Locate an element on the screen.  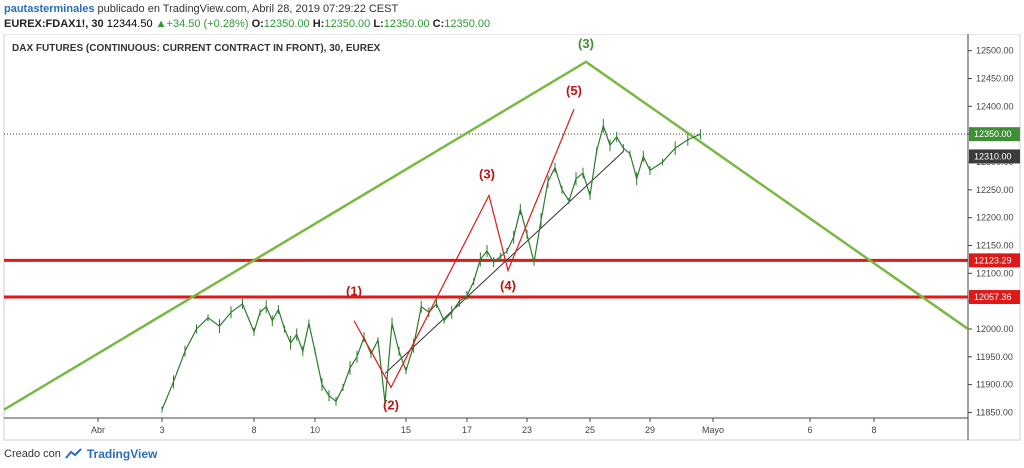
x-tick-label: 17 is located at coordinates (467, 430).